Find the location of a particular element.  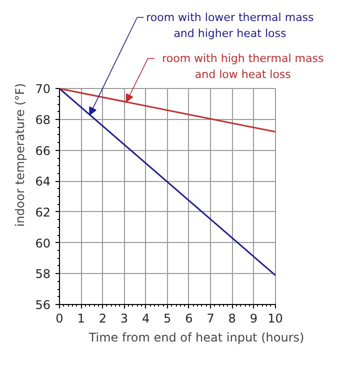

x-axis-title: Time from end of heat input (hours) is located at coordinates (196, 337).